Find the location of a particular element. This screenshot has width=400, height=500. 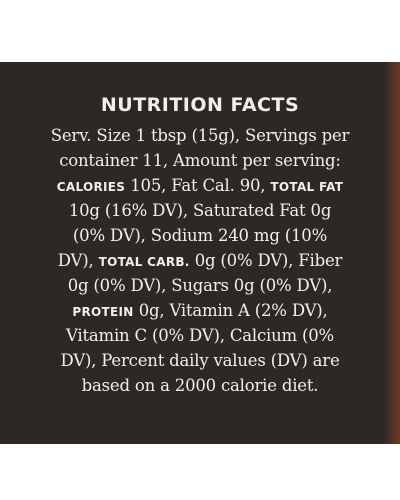

label-line-11: based on a 2000 calorie diet. is located at coordinates (200, 385).